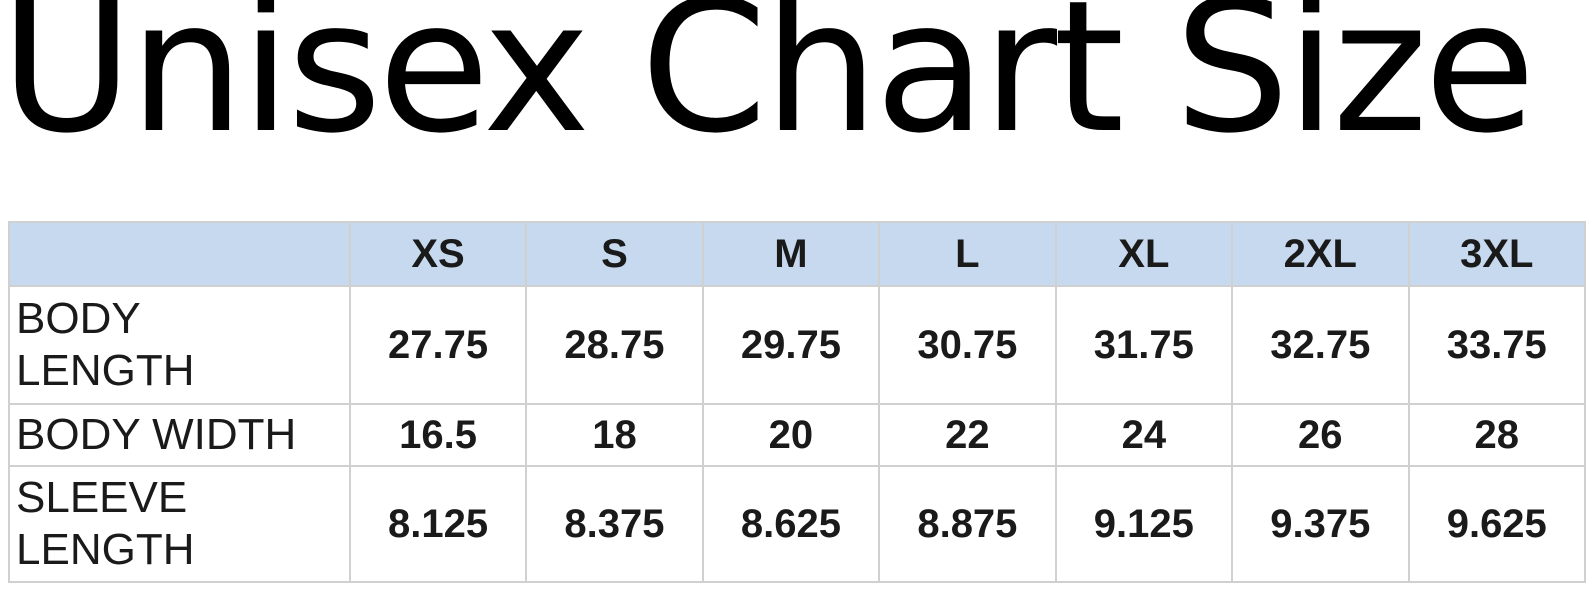  I want to click on table-cell: 9.625, so click(1497, 524).